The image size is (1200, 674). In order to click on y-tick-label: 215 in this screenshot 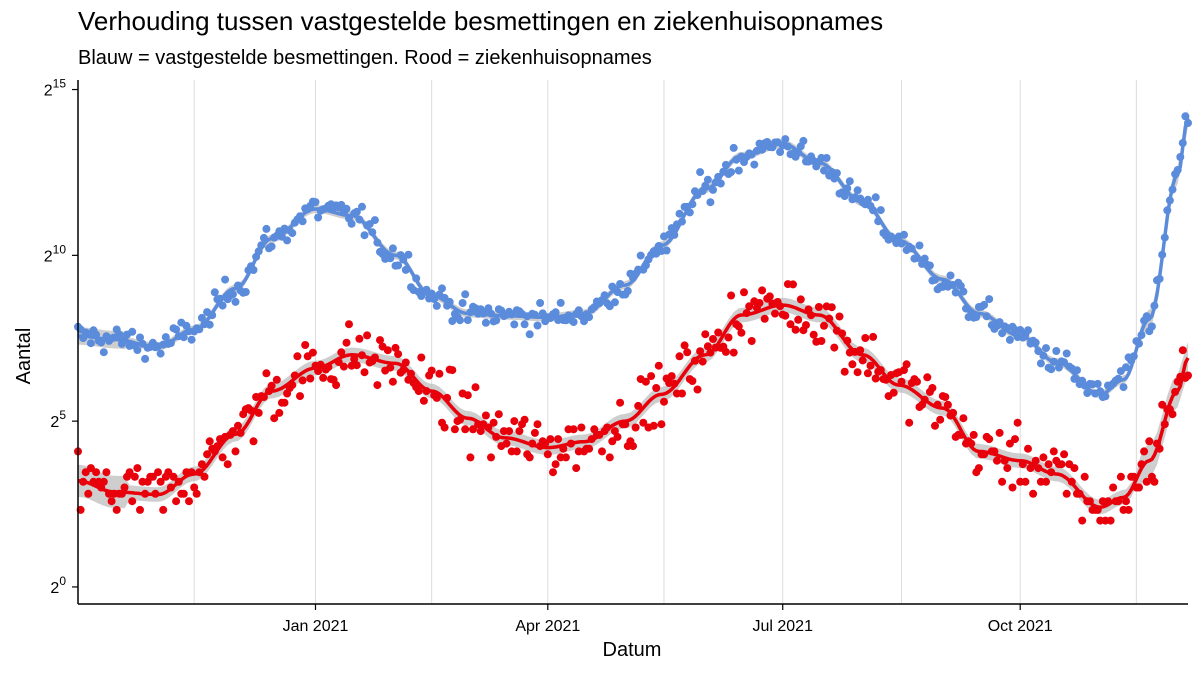, I will do `click(55, 88)`.